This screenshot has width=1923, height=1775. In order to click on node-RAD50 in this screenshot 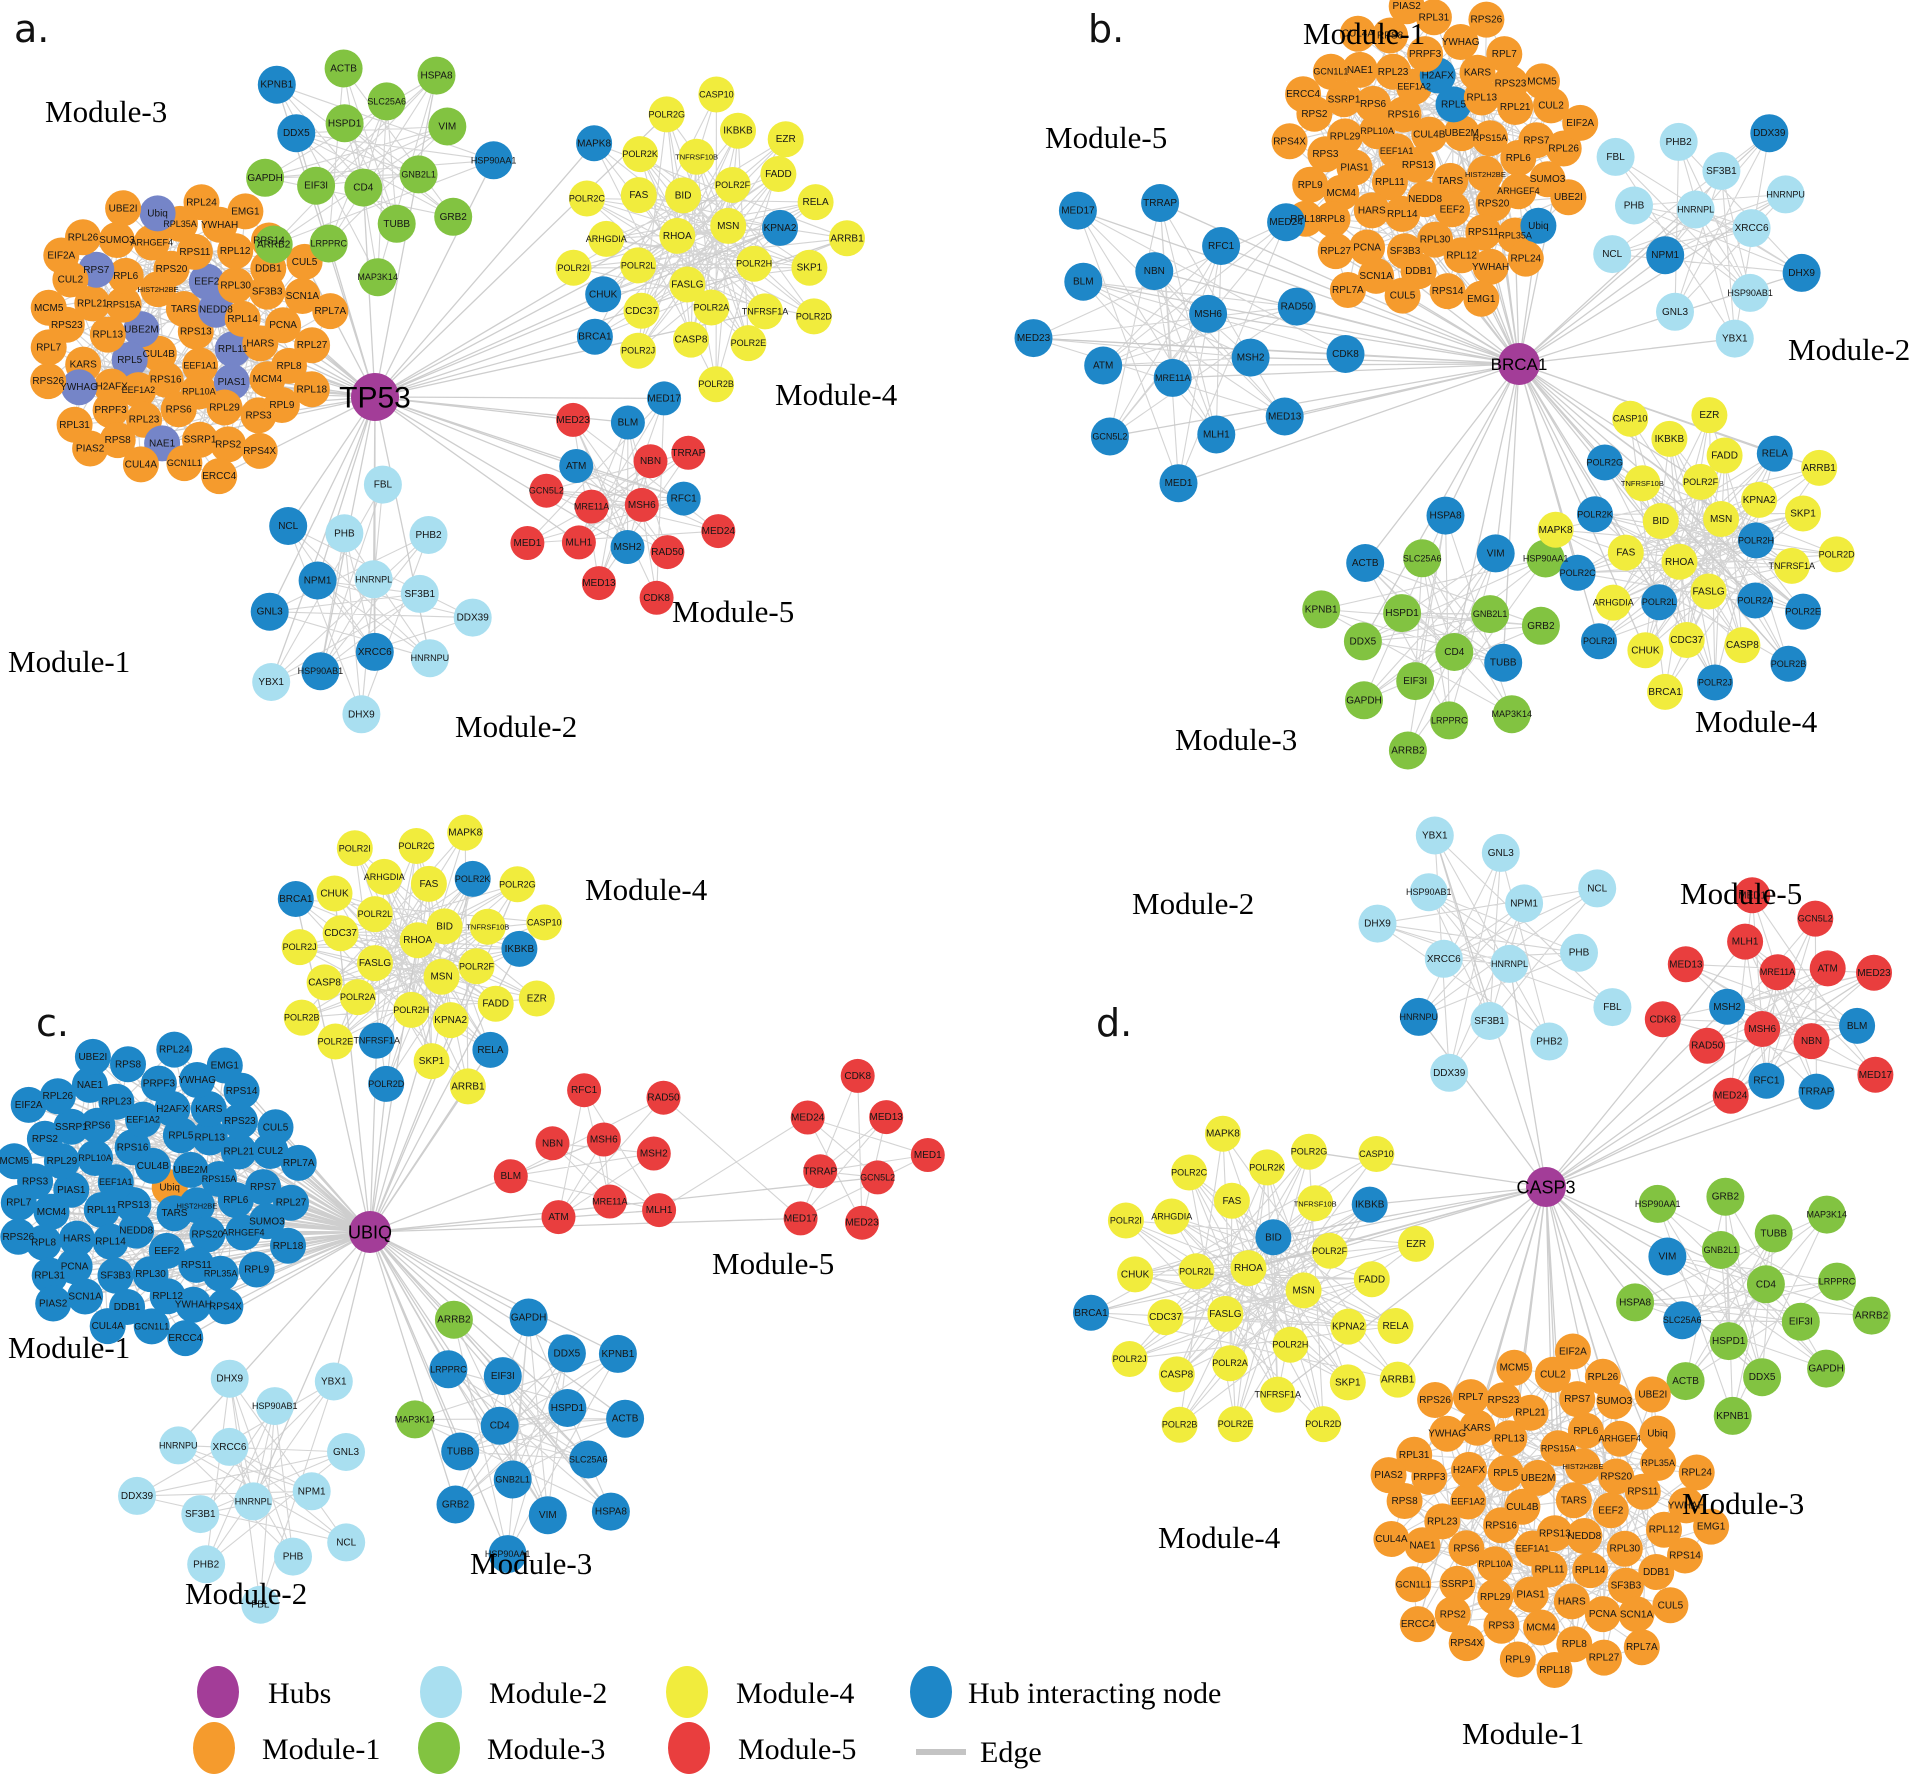, I will do `click(1707, 1045)`.